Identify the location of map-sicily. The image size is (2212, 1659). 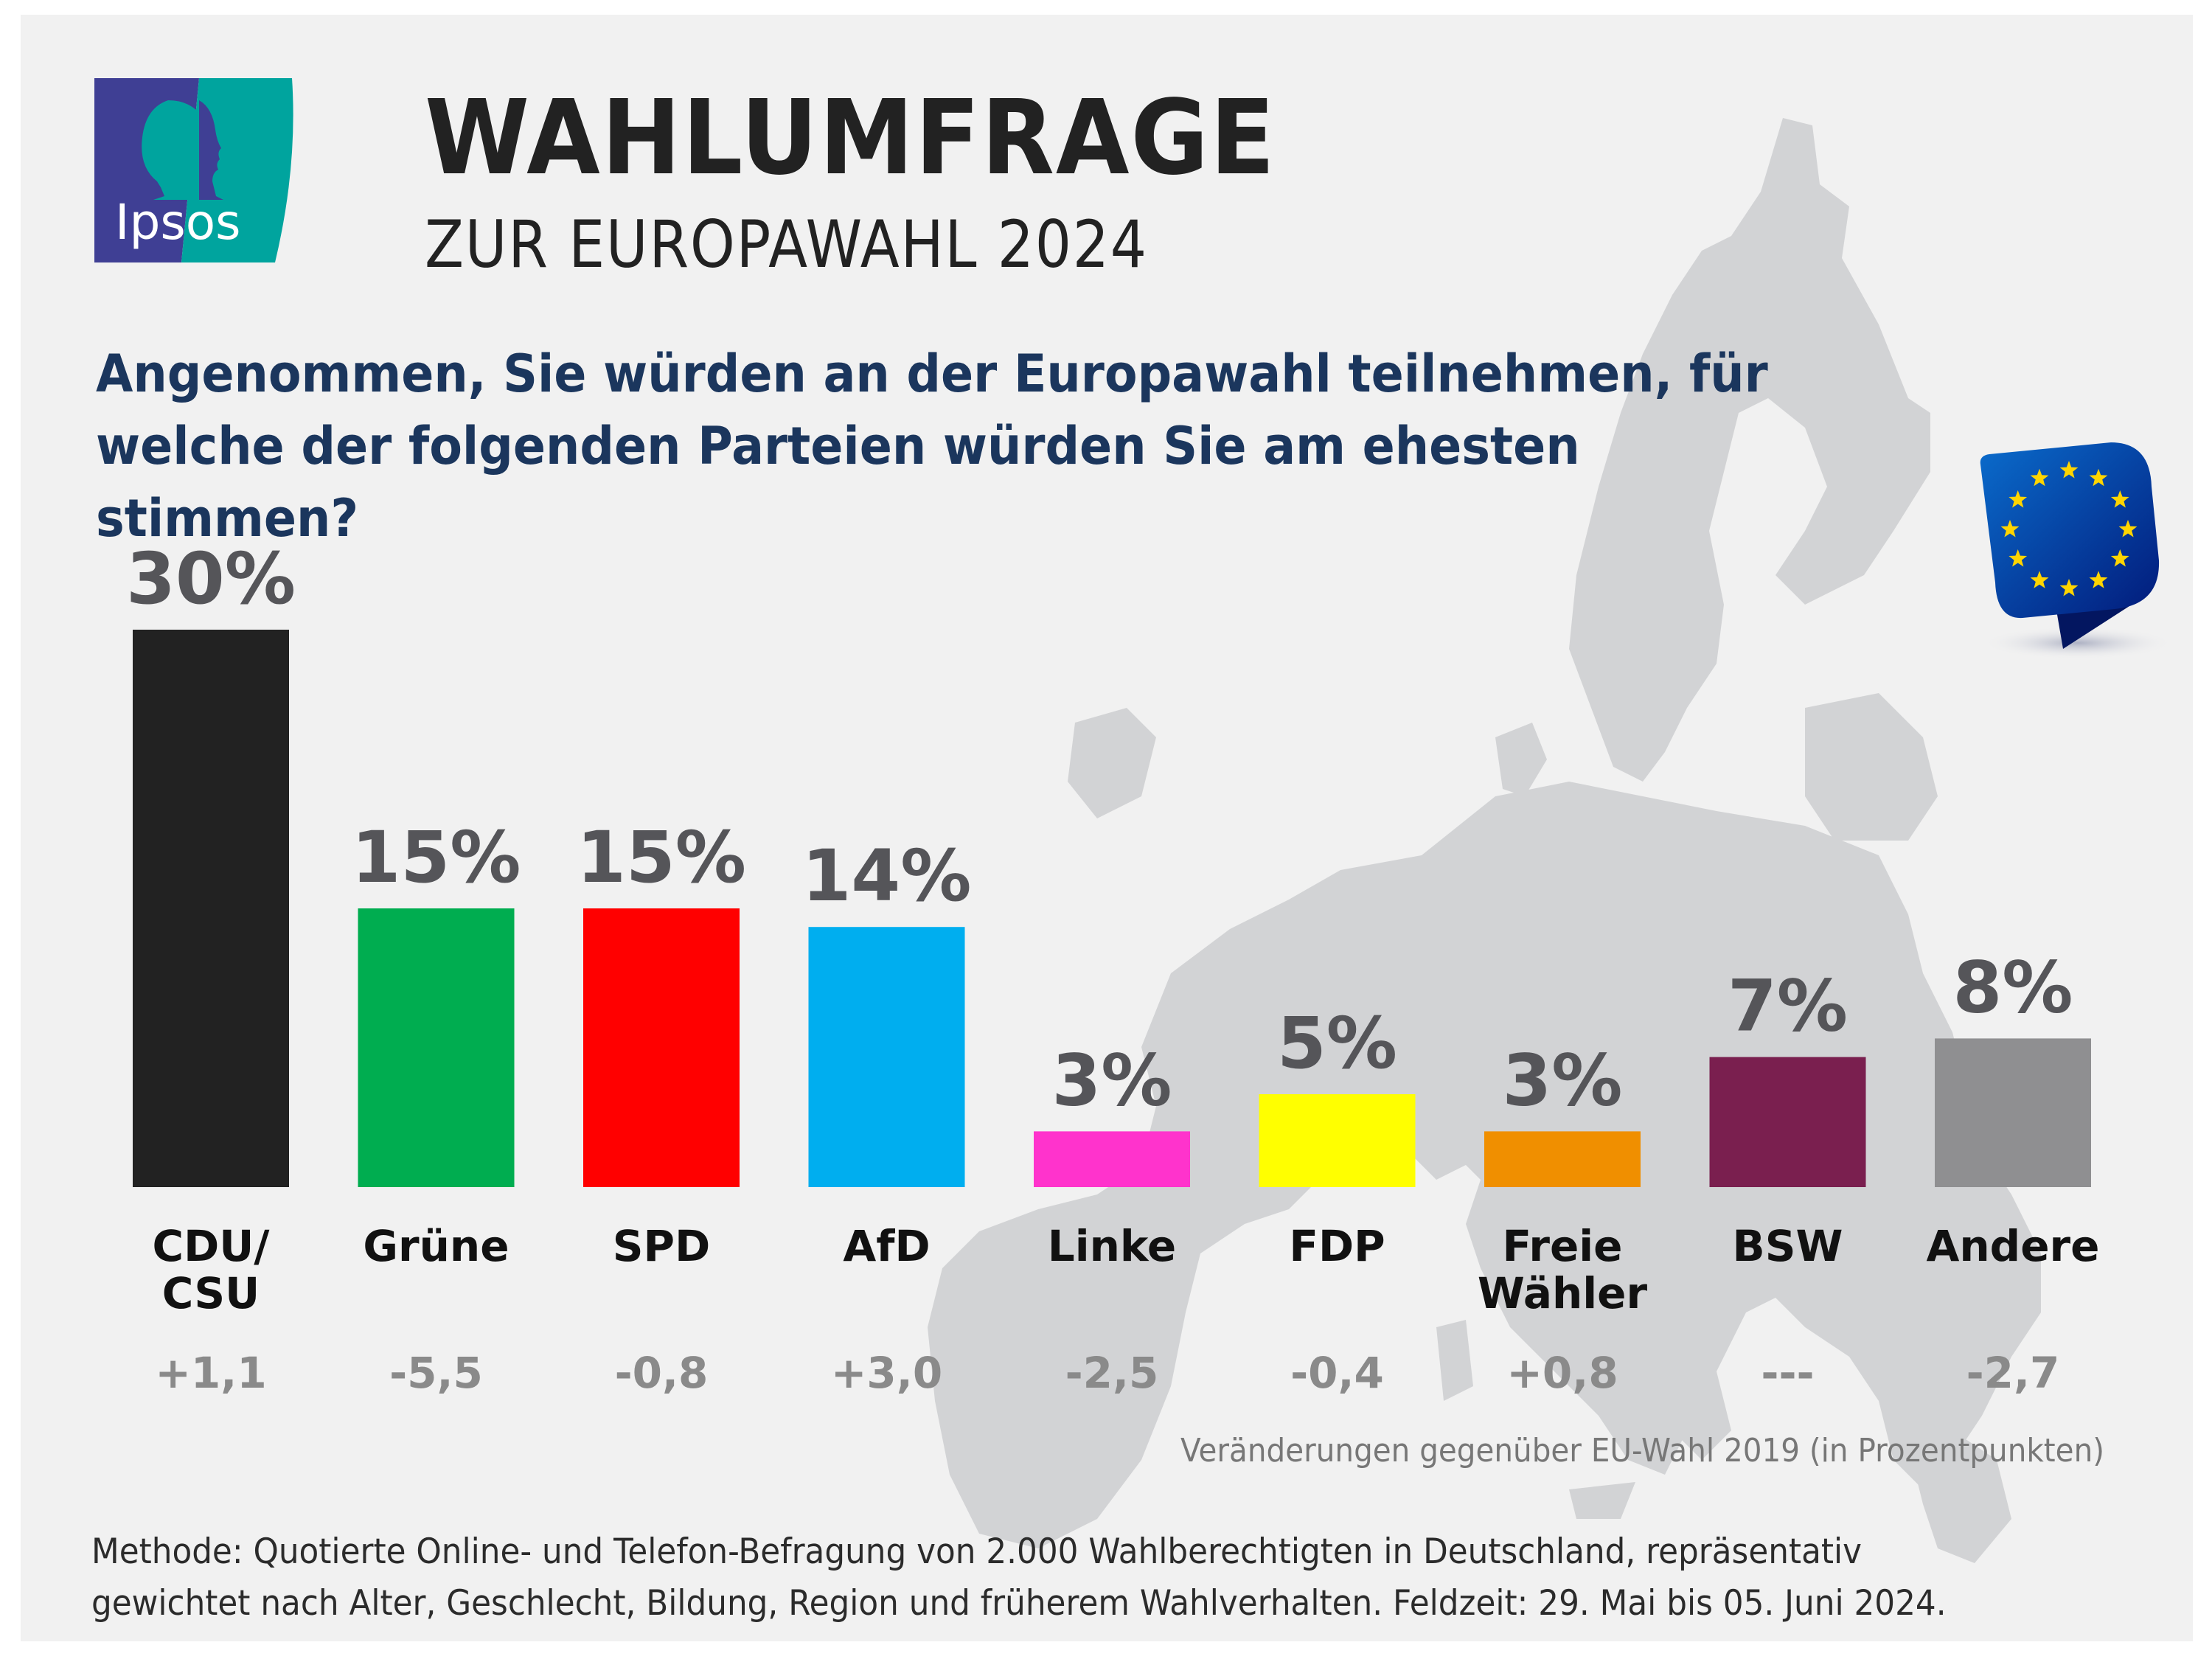
(1602, 1500).